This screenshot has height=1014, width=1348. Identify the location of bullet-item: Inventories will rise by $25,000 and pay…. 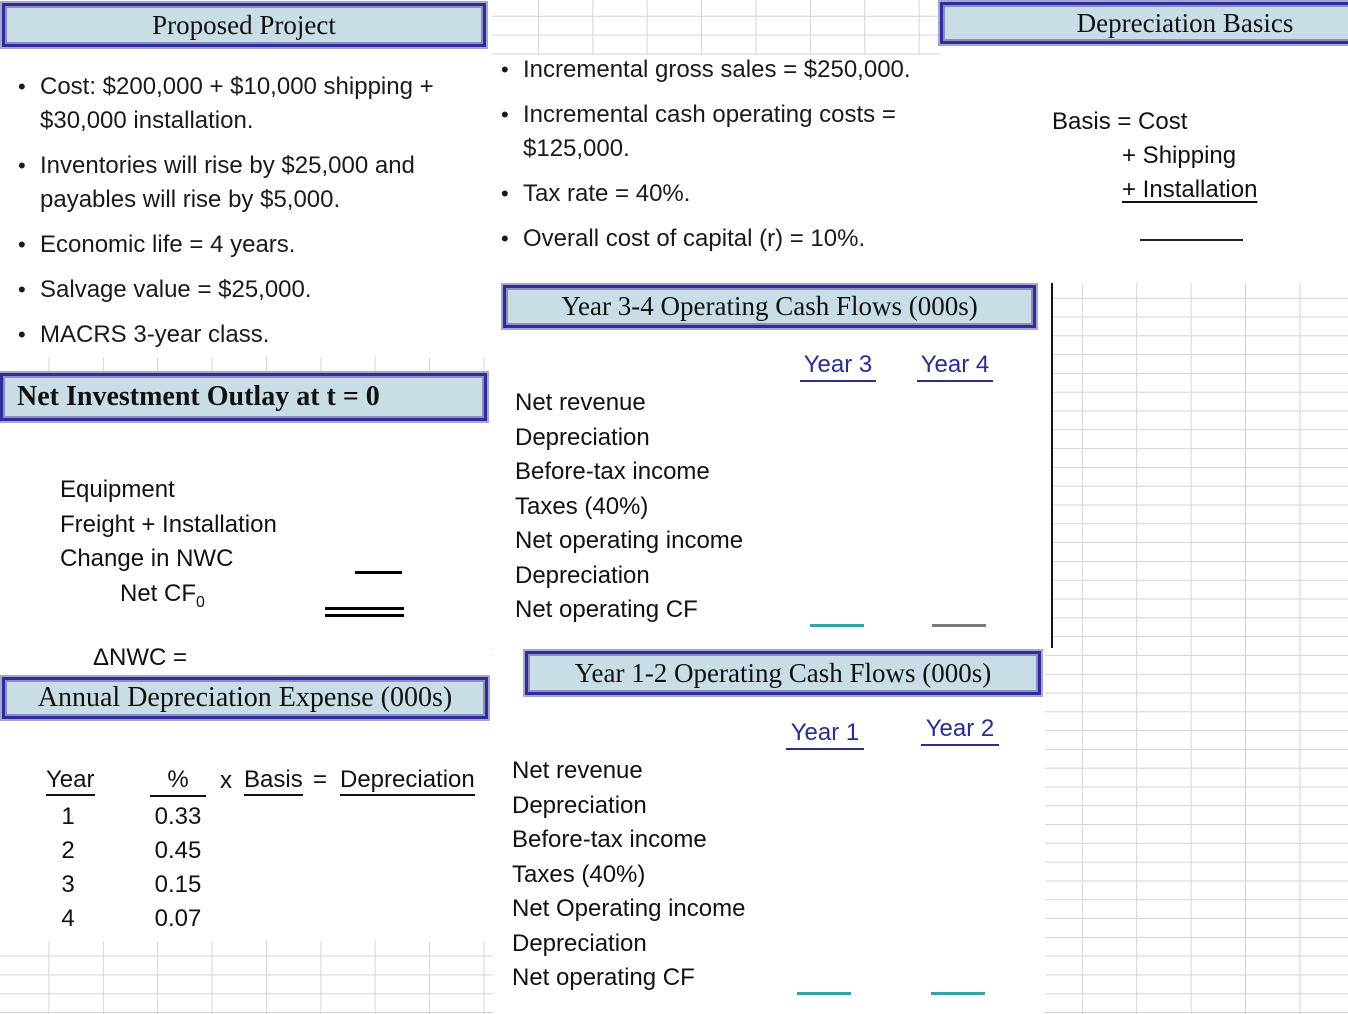
(245, 183).